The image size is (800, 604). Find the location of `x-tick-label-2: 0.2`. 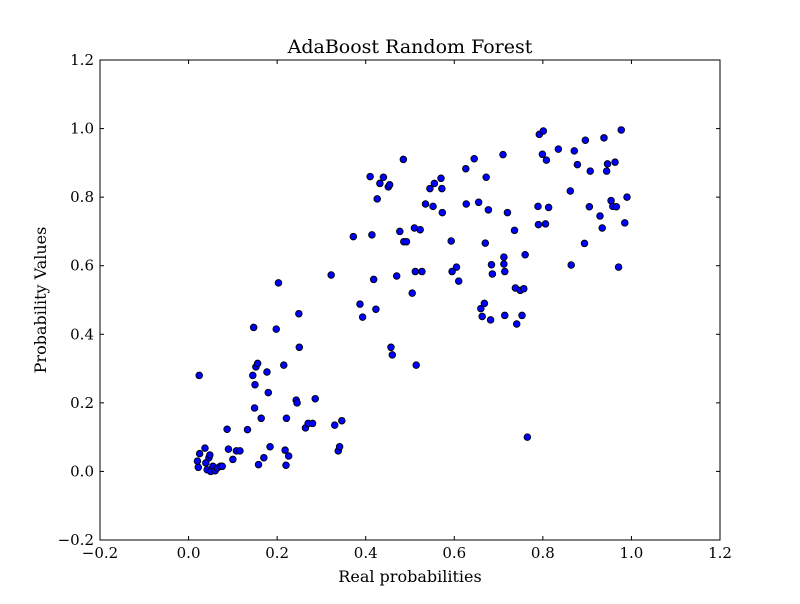

x-tick-label-2: 0.2 is located at coordinates (277, 553).